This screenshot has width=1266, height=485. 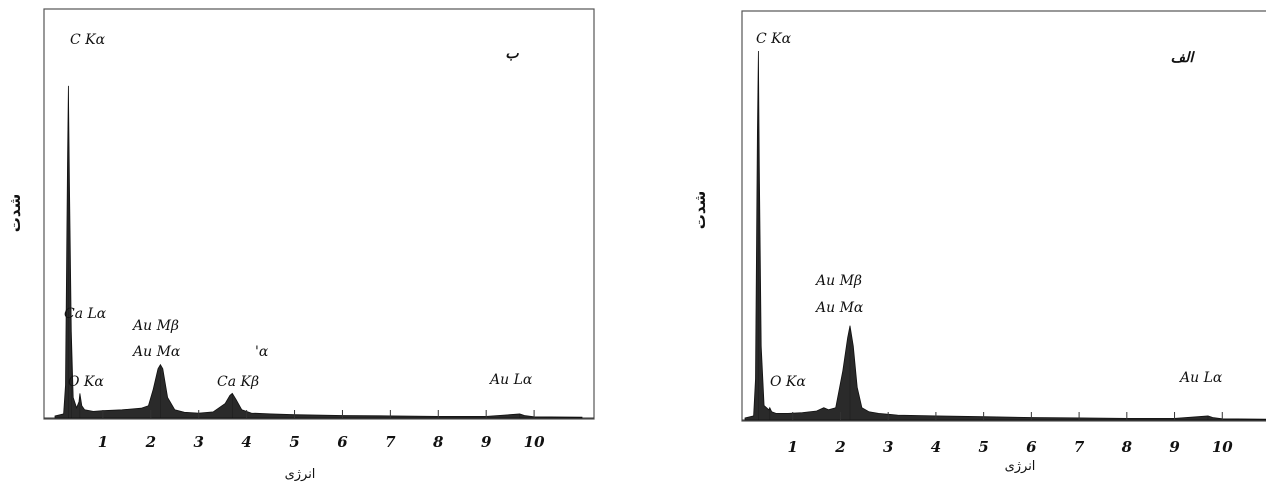 What do you see at coordinates (1183, 58) in the screenshot?
I see `panel-letter: الف` at bounding box center [1183, 58].